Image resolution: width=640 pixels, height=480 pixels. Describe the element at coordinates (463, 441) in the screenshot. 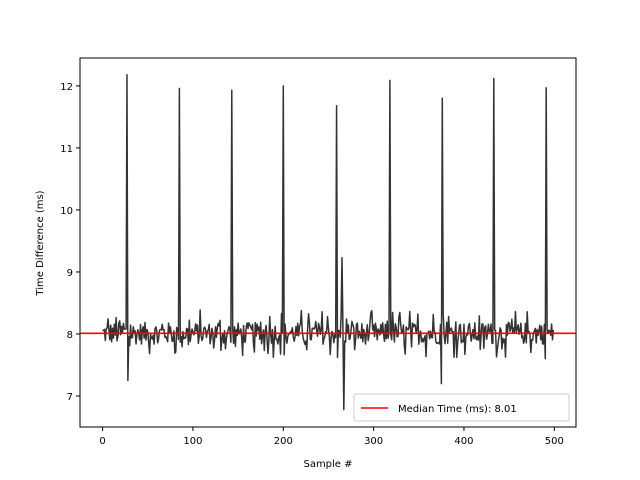

I see `x-tick-label-400: 400` at that location.